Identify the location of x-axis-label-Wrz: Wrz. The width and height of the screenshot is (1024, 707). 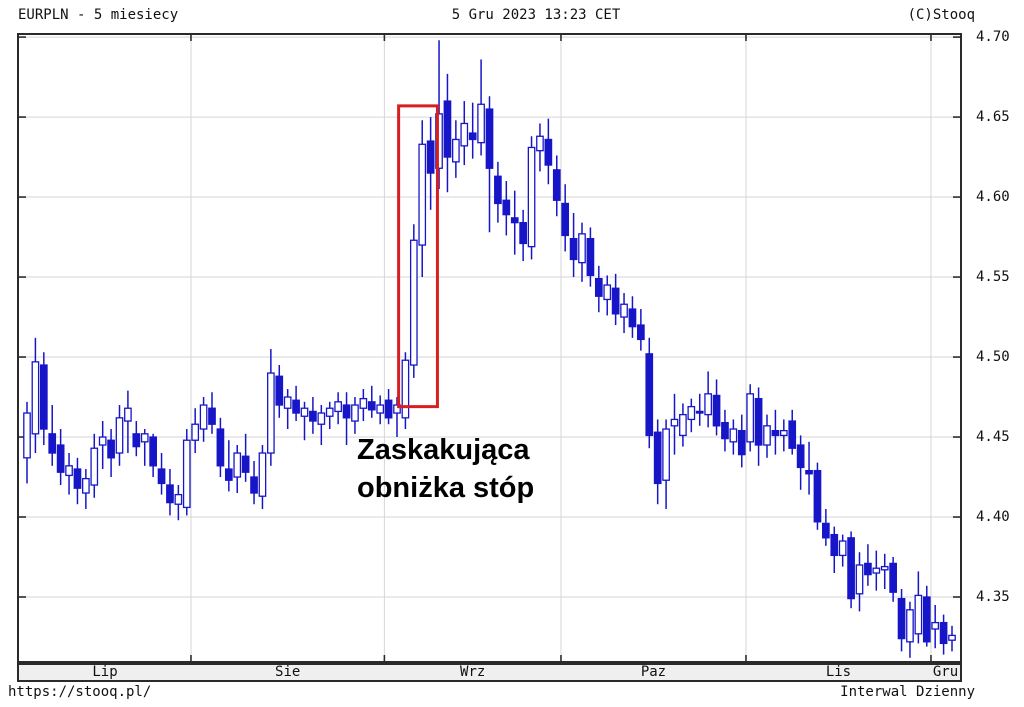
(473, 672).